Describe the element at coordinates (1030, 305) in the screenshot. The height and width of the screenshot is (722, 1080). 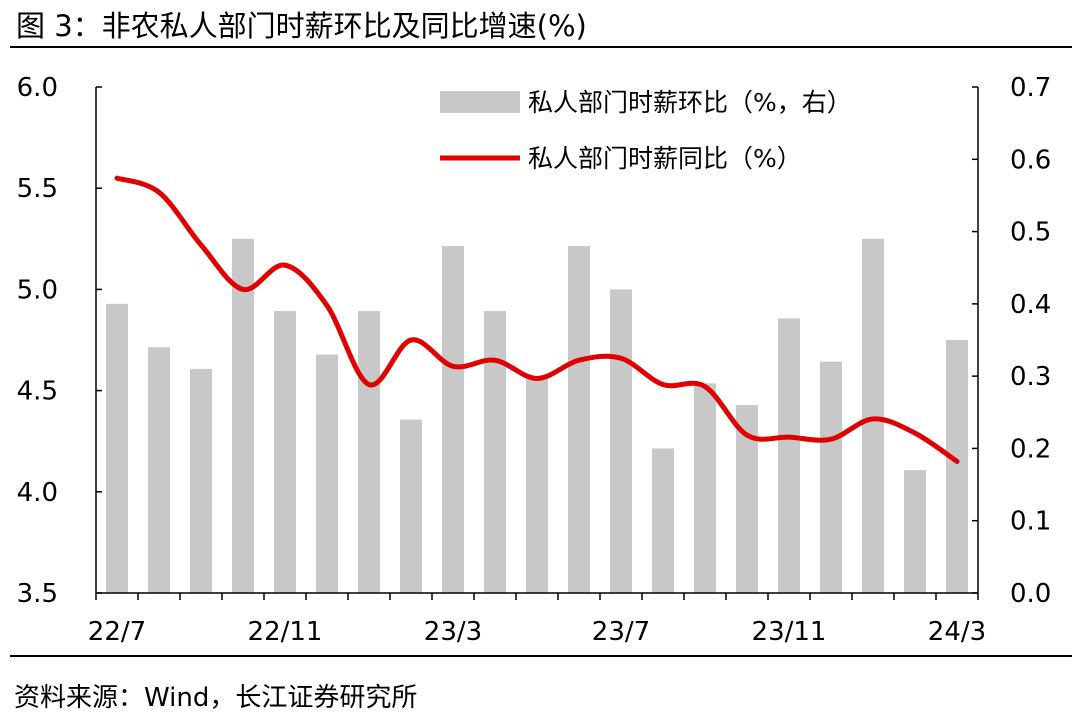
I see `right-tick-label: 0.4` at that location.